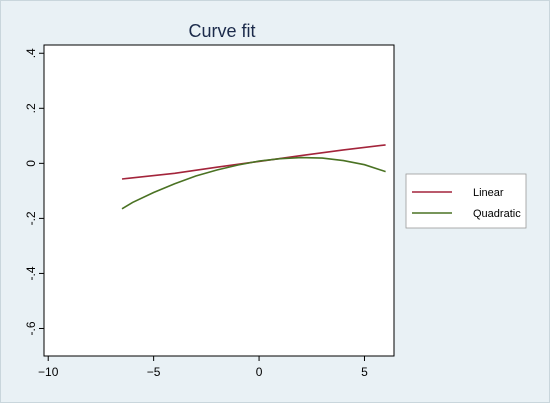  Describe the element at coordinates (31, 108) in the screenshot. I see `y-tick-label: .2` at that location.